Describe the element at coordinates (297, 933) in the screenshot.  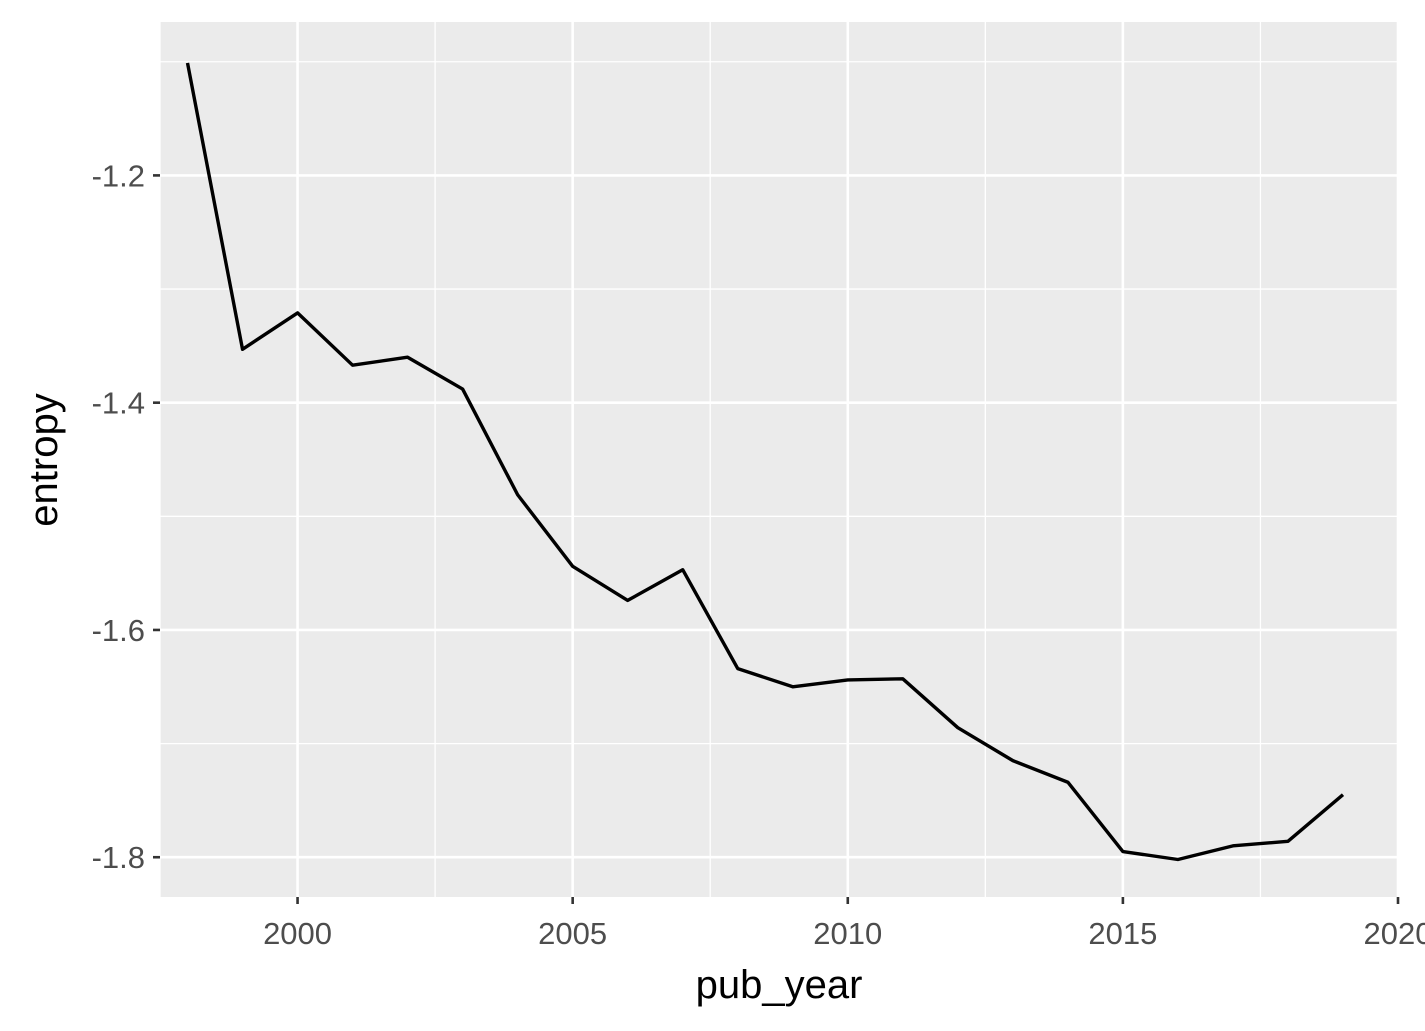
I see `x-tick-label: 2000` at that location.